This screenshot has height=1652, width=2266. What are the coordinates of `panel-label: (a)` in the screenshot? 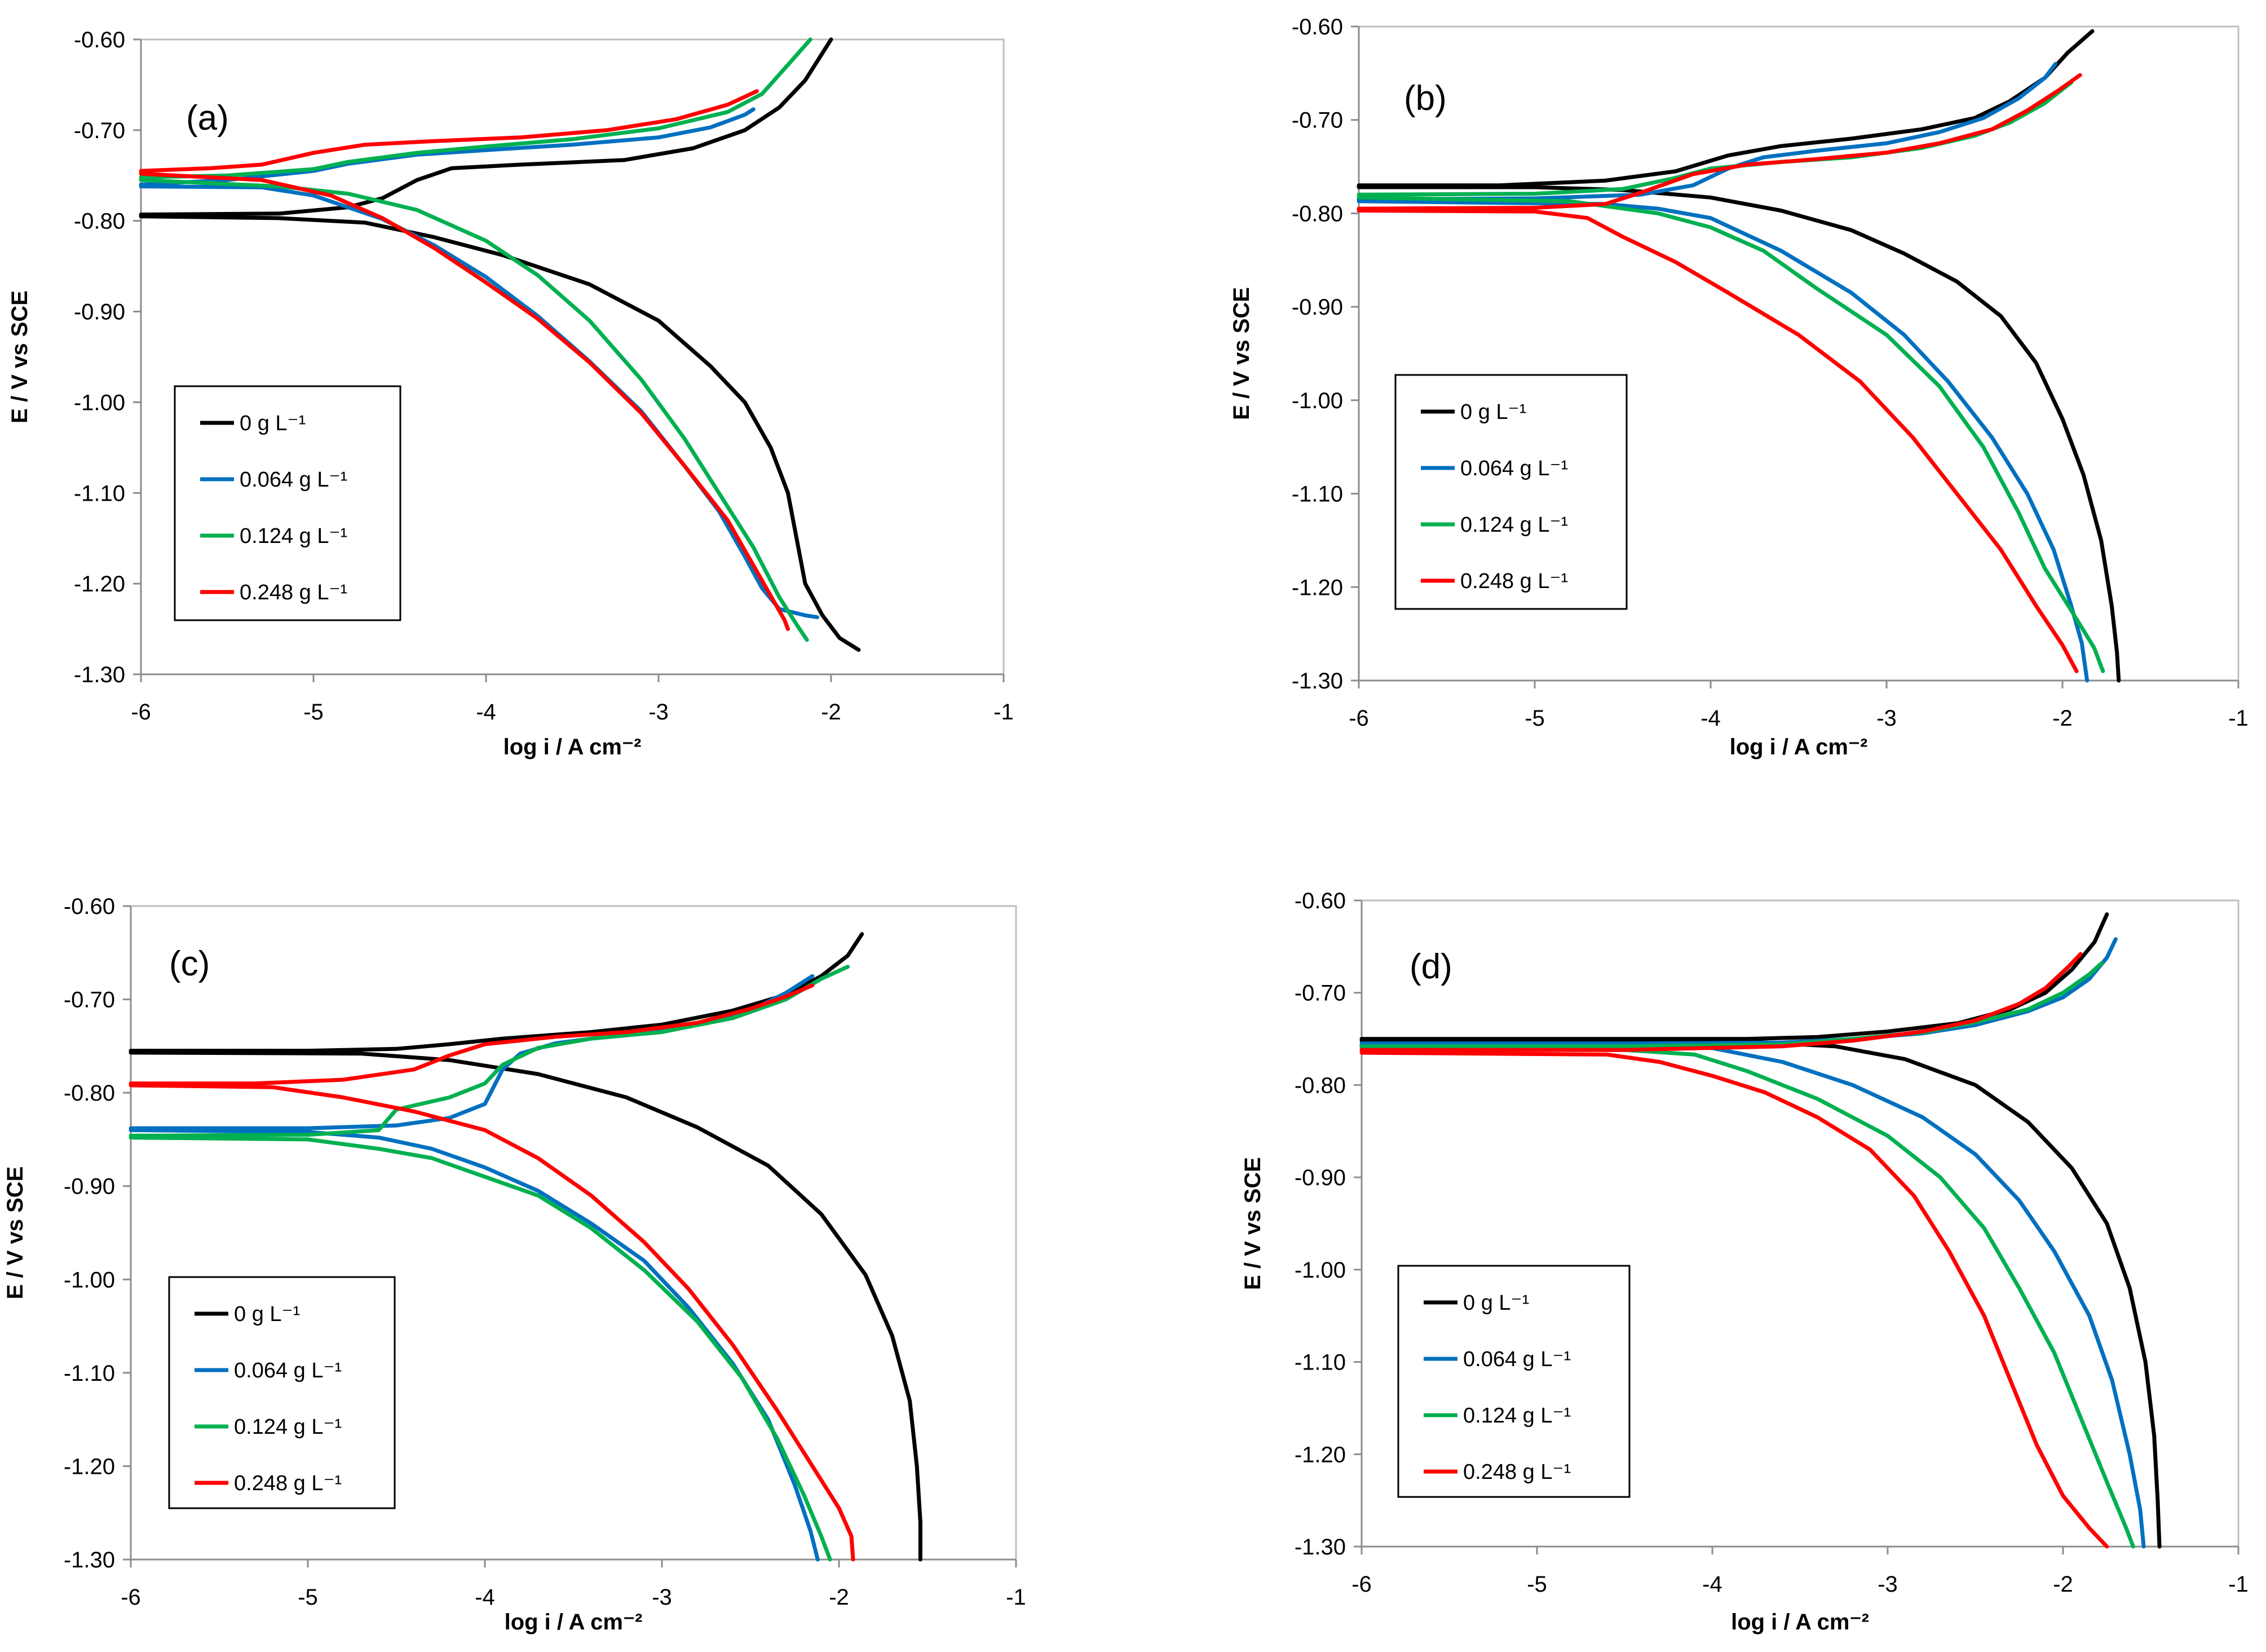 It's located at (207, 118).